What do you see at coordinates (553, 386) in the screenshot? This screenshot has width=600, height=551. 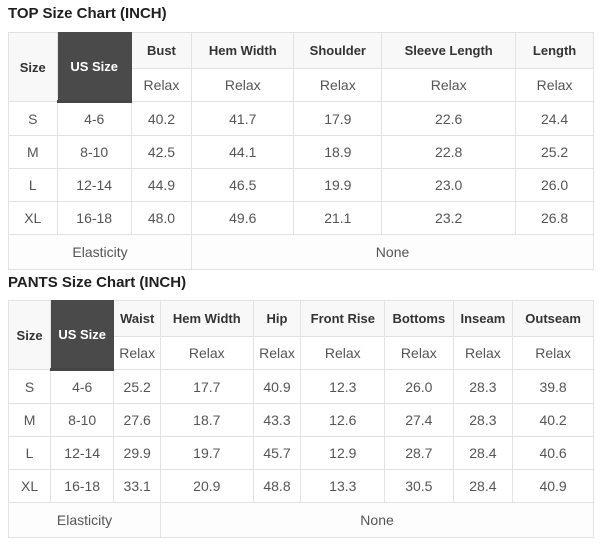 I see `measurement-value-cell: 39.8` at bounding box center [553, 386].